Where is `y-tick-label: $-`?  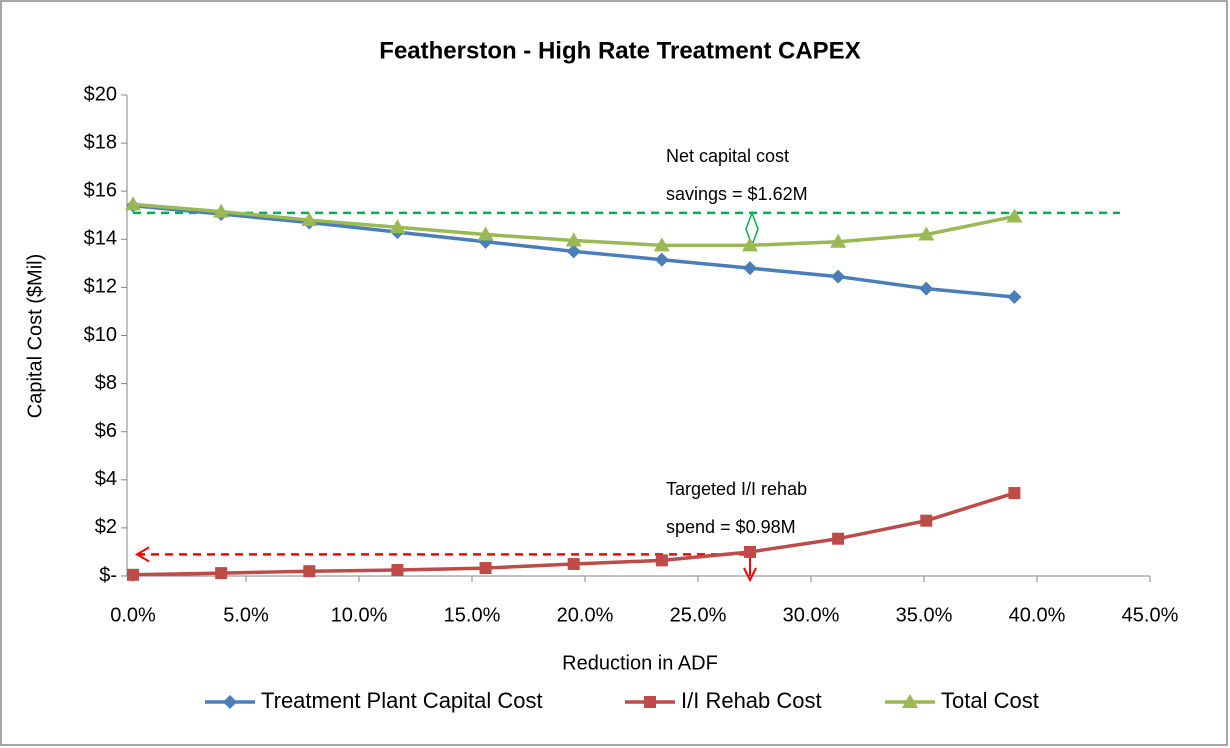
y-tick-label: $- is located at coordinates (108, 575).